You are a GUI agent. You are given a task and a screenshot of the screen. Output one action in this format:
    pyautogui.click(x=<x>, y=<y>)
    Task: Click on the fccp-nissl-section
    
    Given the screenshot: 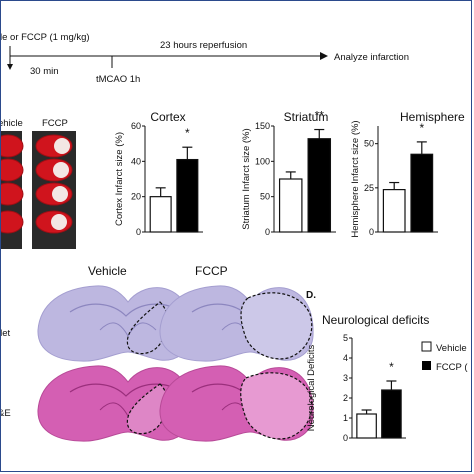 What is the action you would take?
    pyautogui.click(x=236, y=323)
    